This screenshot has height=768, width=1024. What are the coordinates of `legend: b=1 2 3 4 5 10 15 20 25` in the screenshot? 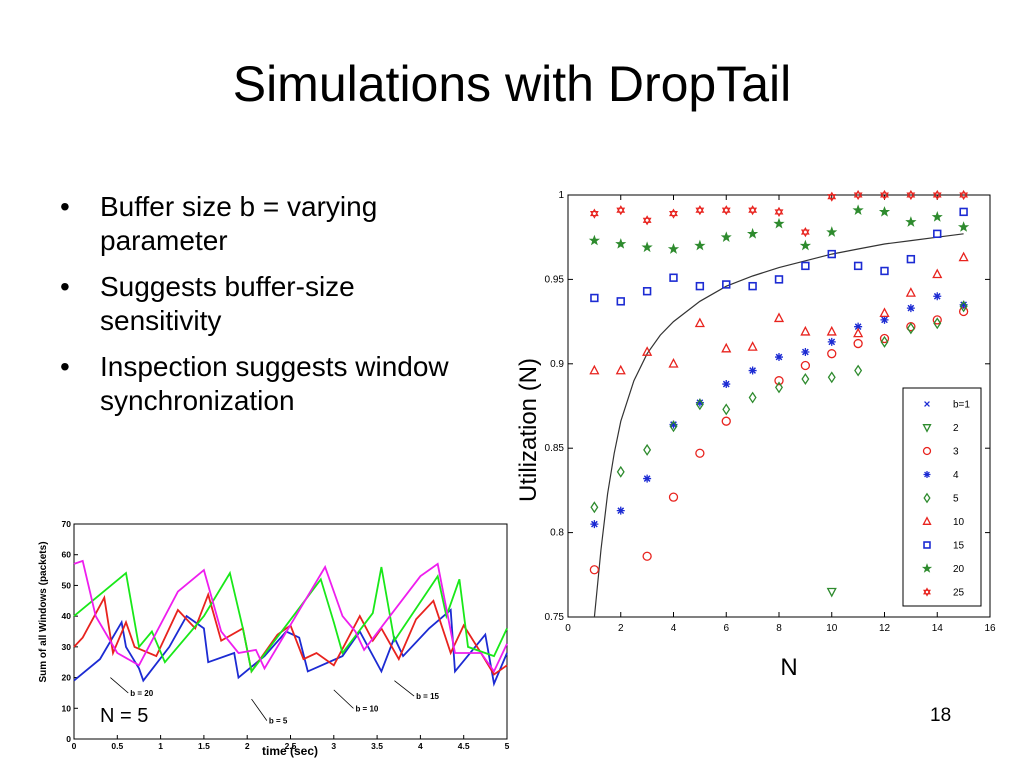 It's located at (942, 497).